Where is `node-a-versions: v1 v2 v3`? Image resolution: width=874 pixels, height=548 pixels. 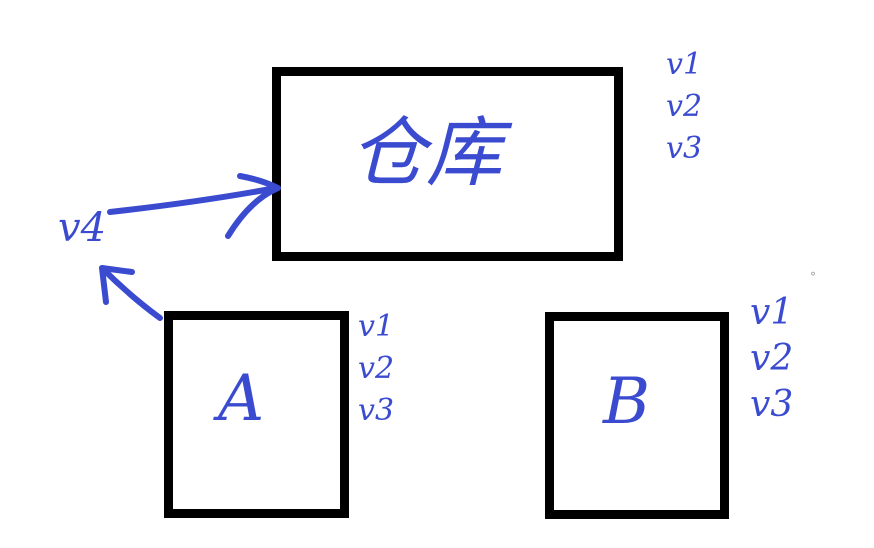 node-a-versions: v1 v2 v3 is located at coordinates (376, 375).